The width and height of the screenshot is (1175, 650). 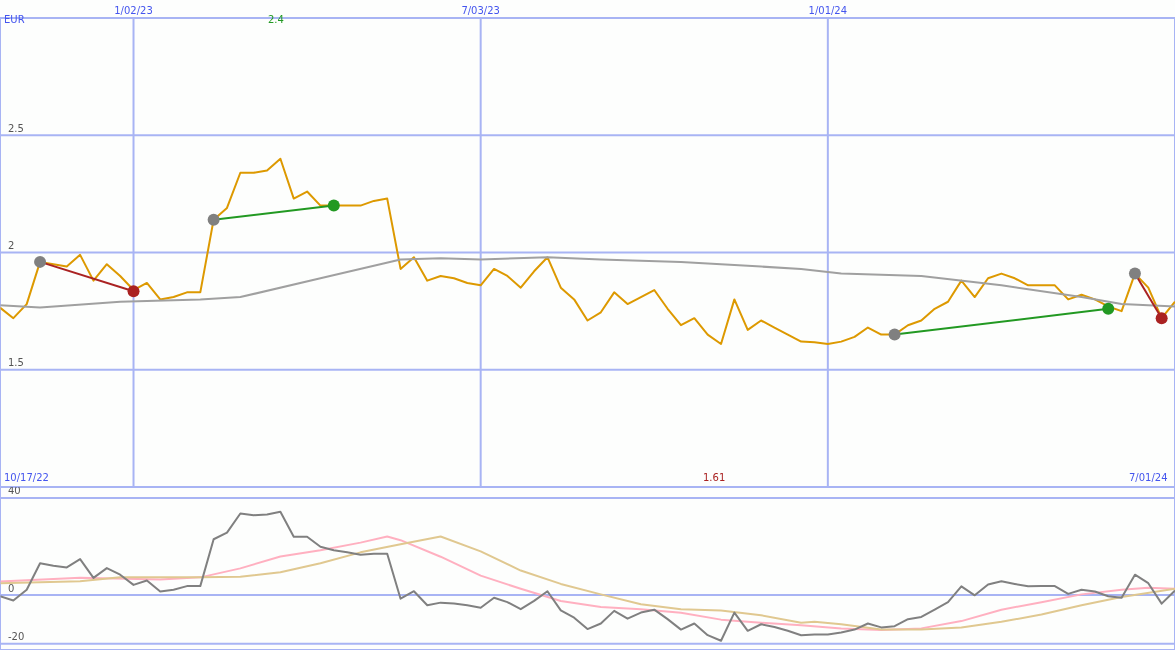 What do you see at coordinates (480, 10) in the screenshot?
I see `x-tick-label: 7/03/23` at bounding box center [480, 10].